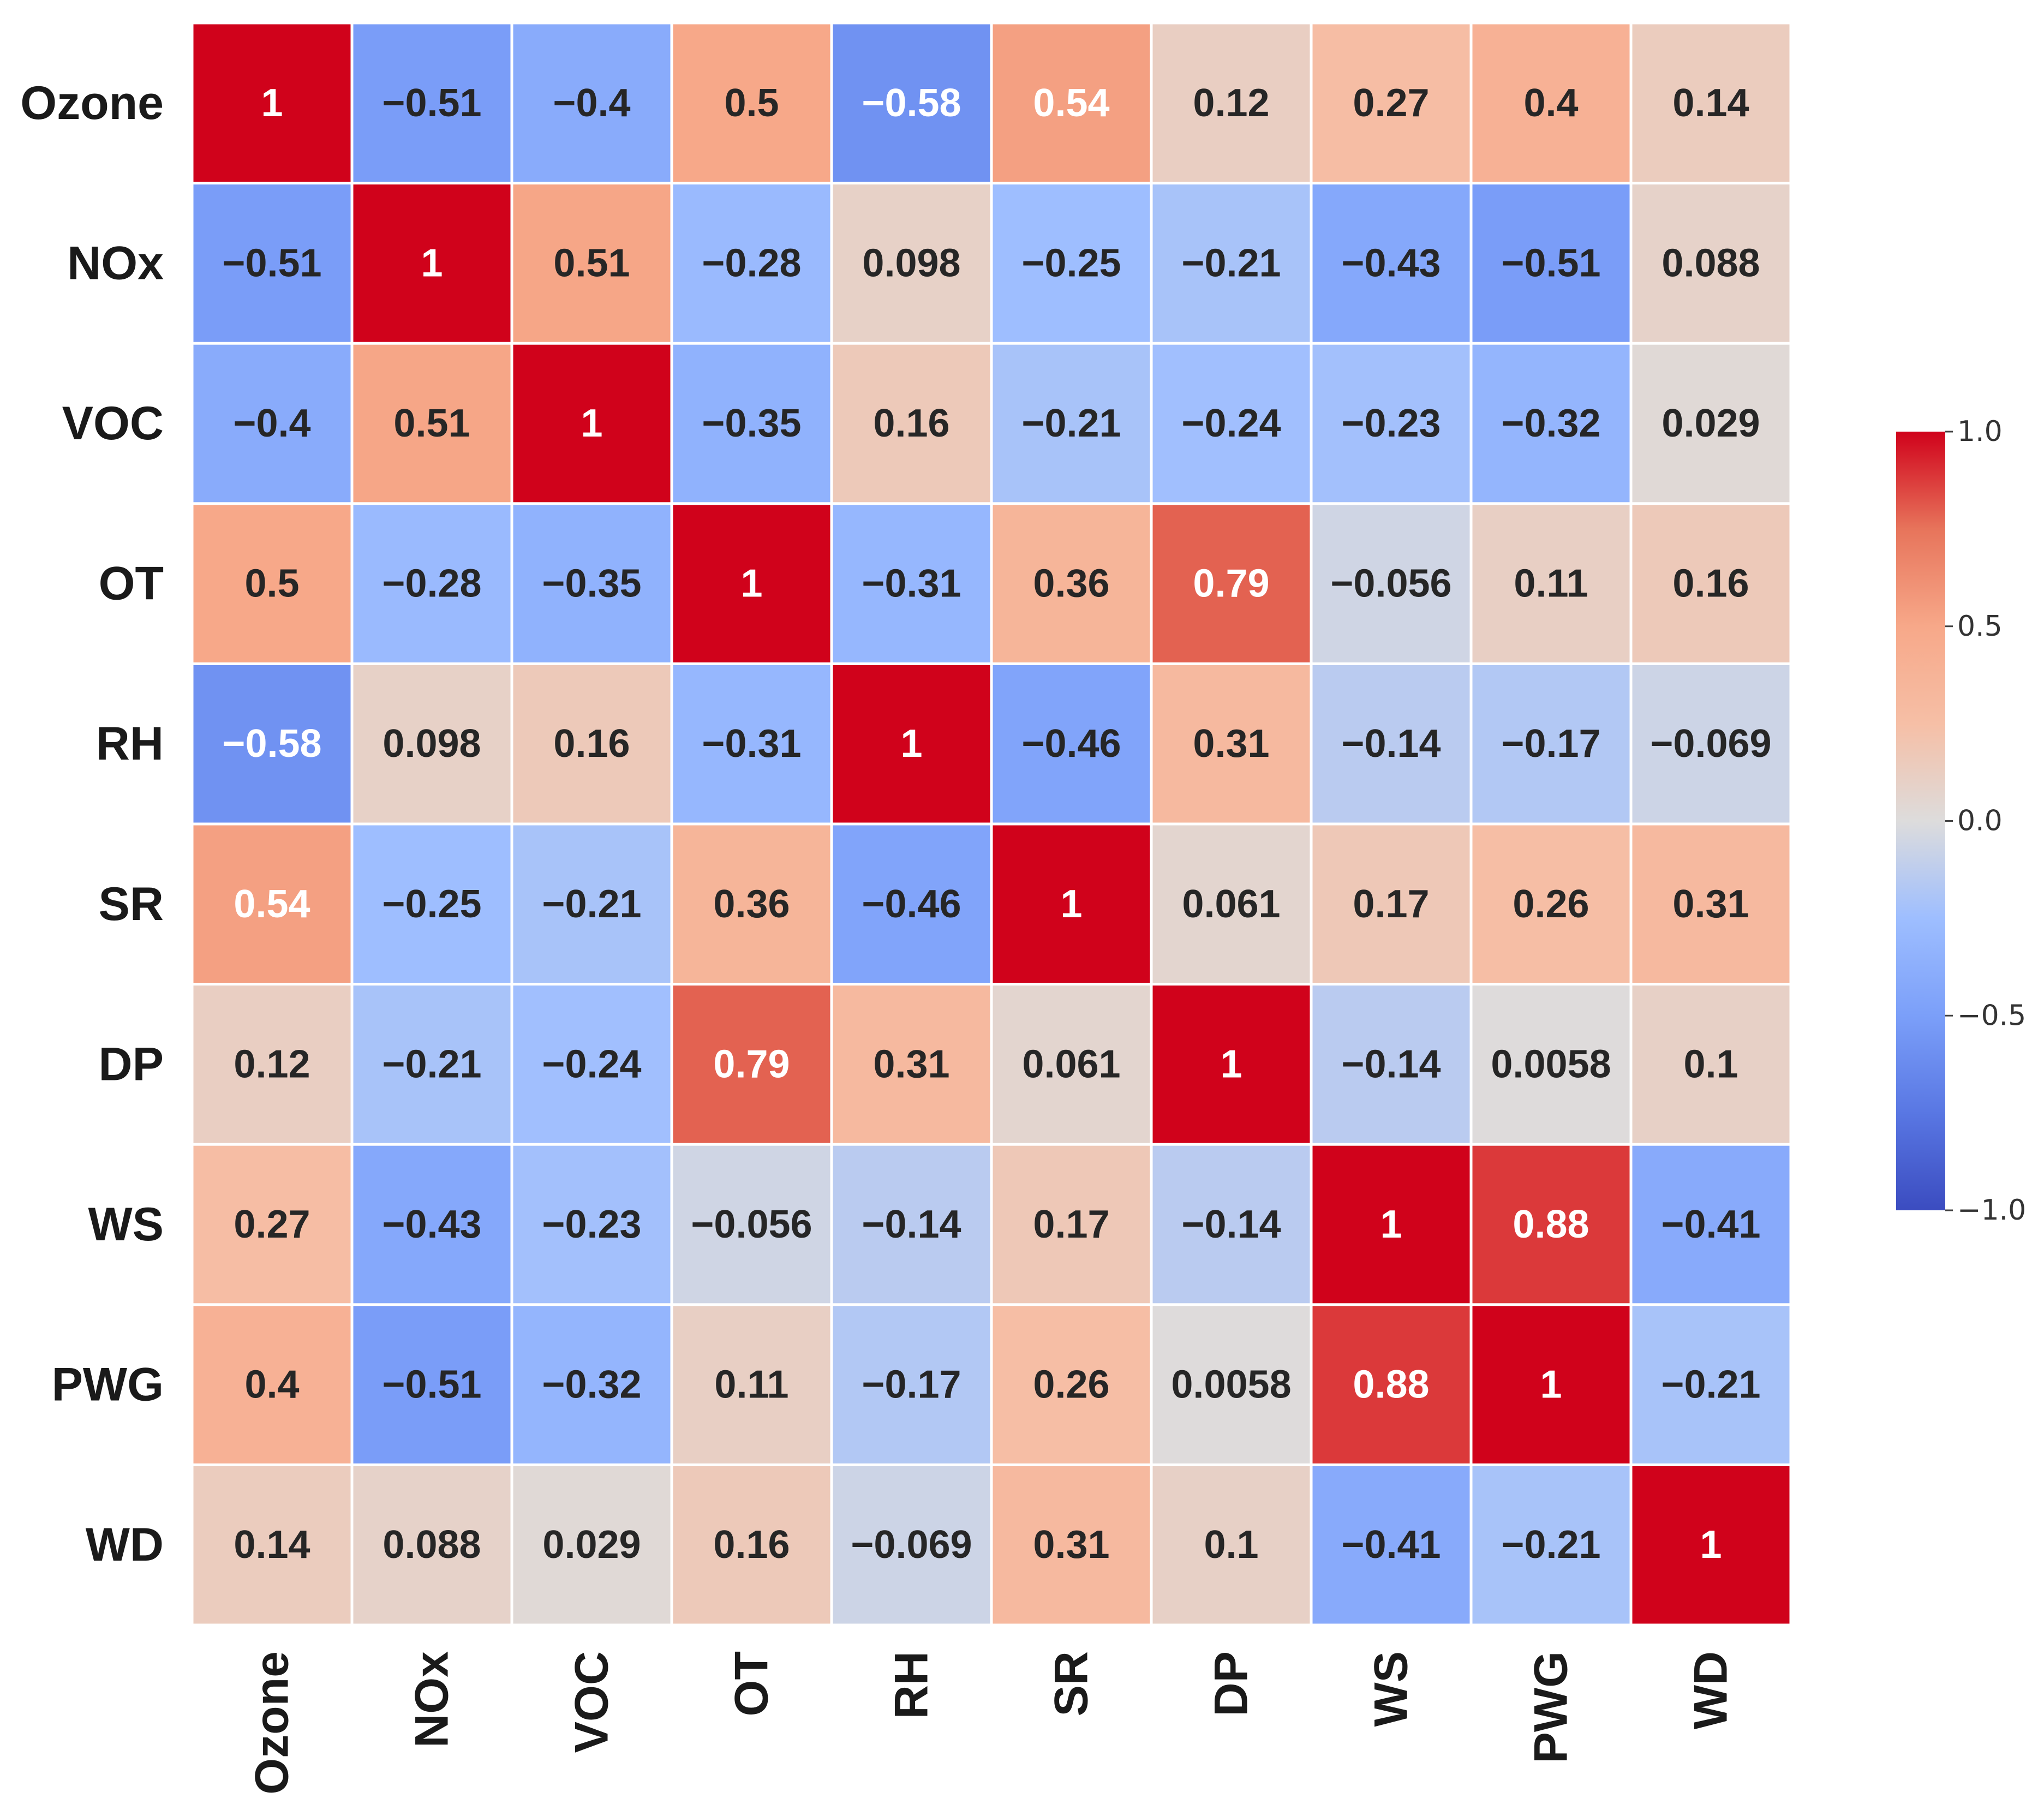 The width and height of the screenshot is (2044, 1816). I want to click on heatmap-cell-OT-Ozone, so click(272, 583).